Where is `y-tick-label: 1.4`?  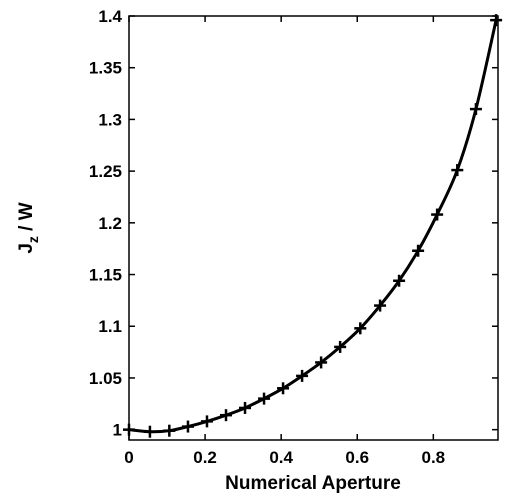
y-tick-label: 1.4 is located at coordinates (110, 16).